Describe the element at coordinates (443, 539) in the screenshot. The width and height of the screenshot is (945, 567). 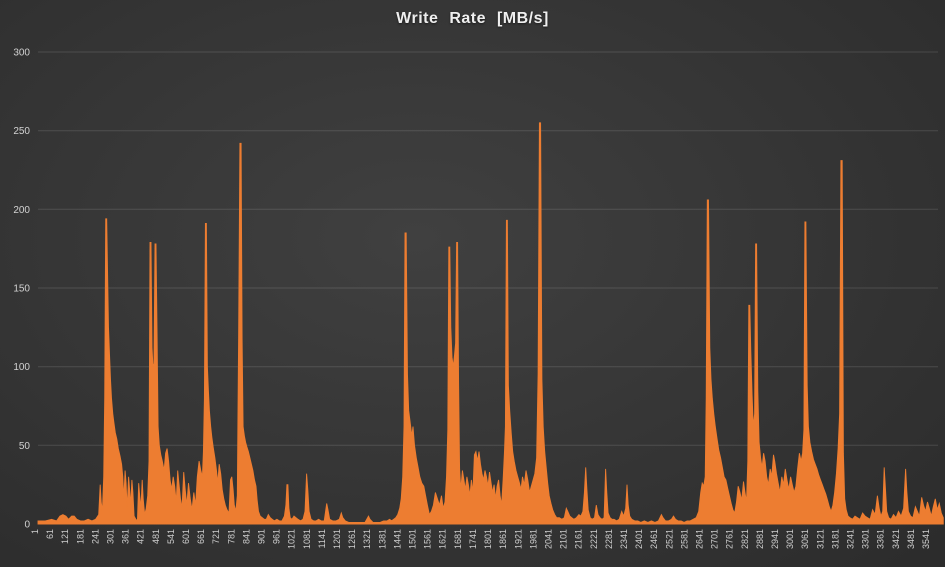
I see `x-tick-label: 1621` at that location.